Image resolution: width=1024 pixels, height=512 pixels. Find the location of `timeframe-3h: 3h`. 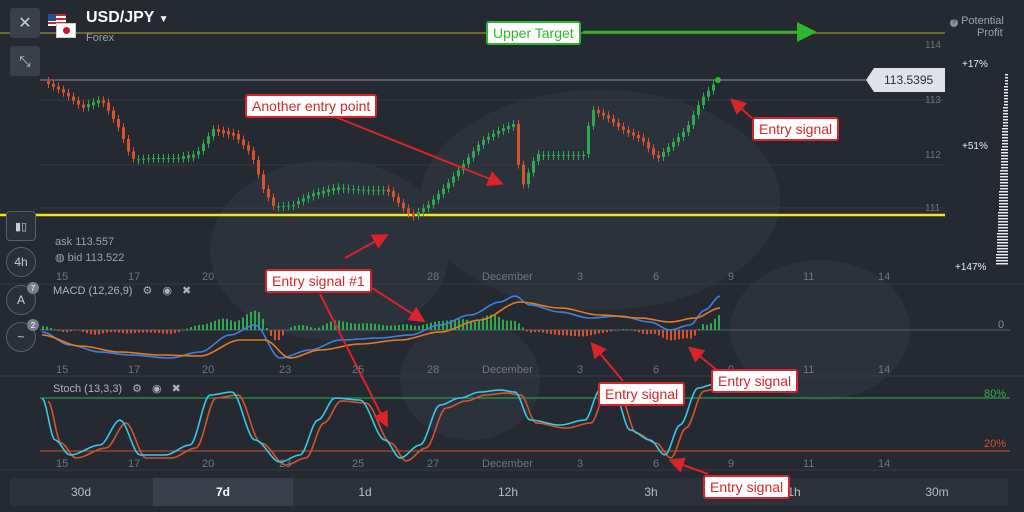

timeframe-3h: 3h is located at coordinates (651, 492).